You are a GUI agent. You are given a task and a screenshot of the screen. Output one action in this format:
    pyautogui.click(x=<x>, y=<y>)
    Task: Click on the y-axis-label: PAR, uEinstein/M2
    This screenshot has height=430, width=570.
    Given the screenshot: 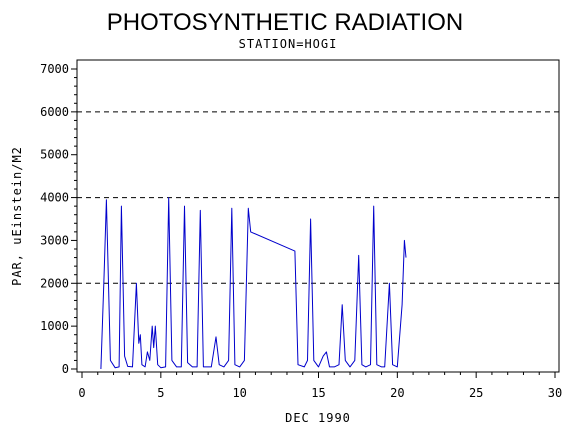 What is the action you would take?
    pyautogui.click(x=17, y=216)
    